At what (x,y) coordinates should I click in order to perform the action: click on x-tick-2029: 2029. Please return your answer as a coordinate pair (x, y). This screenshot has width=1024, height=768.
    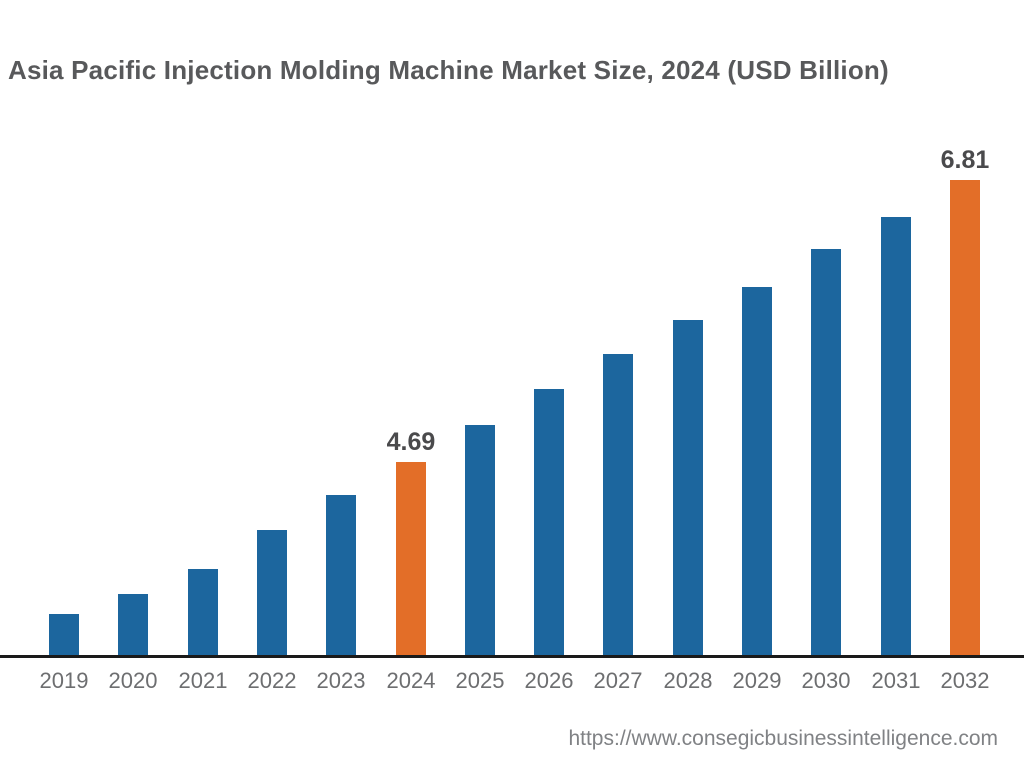
    Looking at the image, I should click on (757, 680).